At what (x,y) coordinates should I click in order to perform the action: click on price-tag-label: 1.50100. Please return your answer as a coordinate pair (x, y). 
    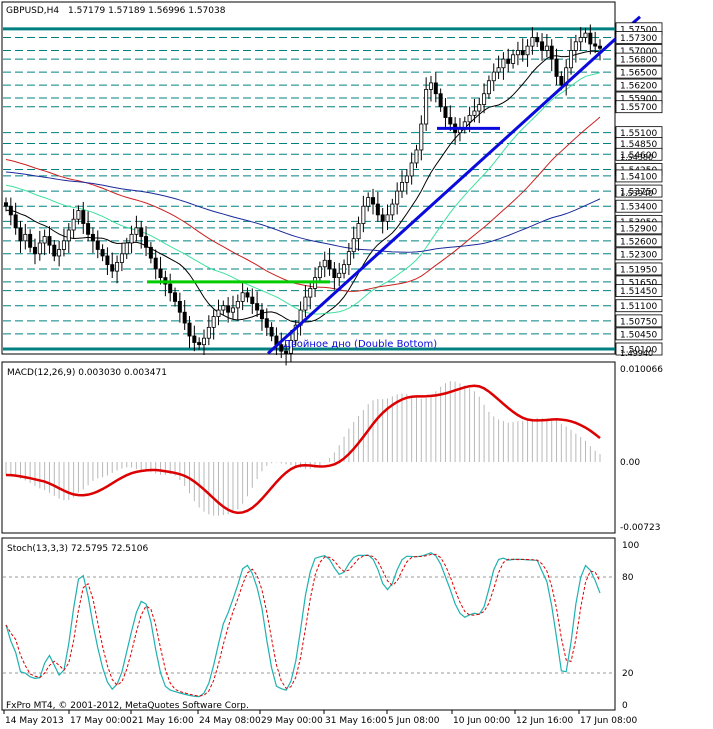
    Looking at the image, I should click on (638, 351).